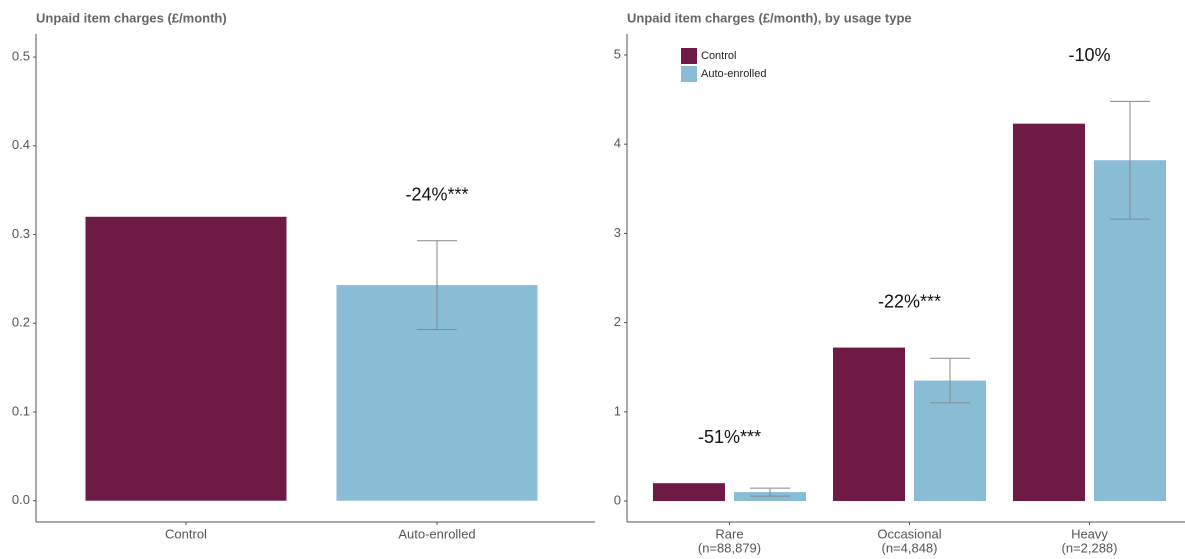  What do you see at coordinates (1089, 533) in the screenshot?
I see `x-tick-label: Heavy` at bounding box center [1089, 533].